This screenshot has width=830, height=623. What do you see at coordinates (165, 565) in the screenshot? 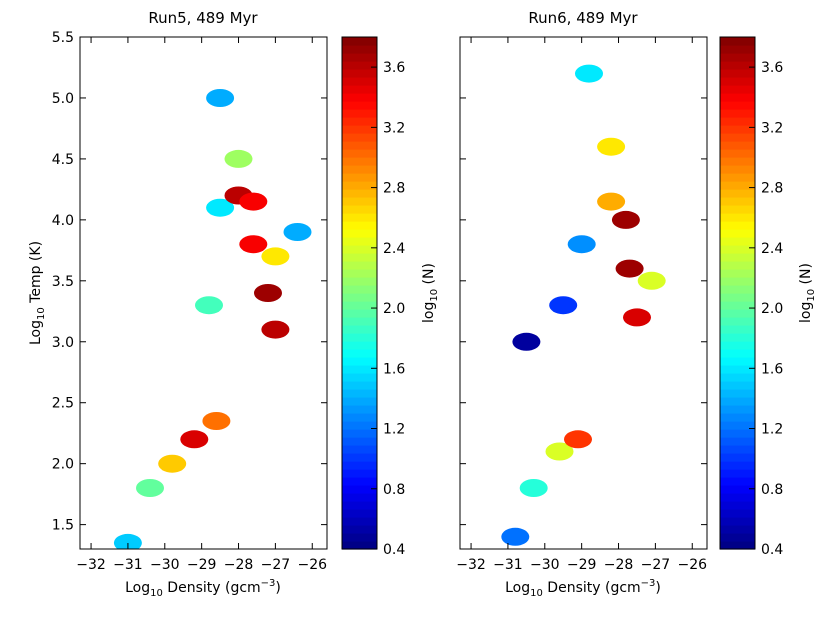
I see `x-tick-label: −30` at bounding box center [165, 565].